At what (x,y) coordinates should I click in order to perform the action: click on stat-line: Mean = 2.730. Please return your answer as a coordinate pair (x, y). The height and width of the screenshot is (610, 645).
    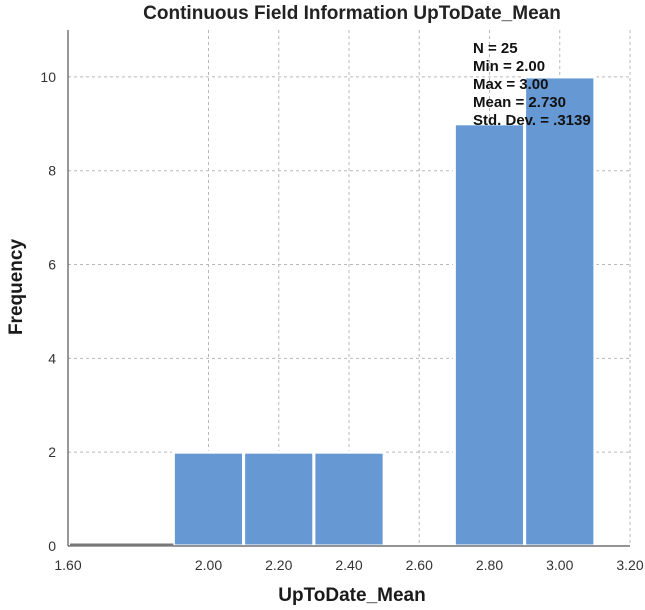
    Looking at the image, I should click on (519, 102).